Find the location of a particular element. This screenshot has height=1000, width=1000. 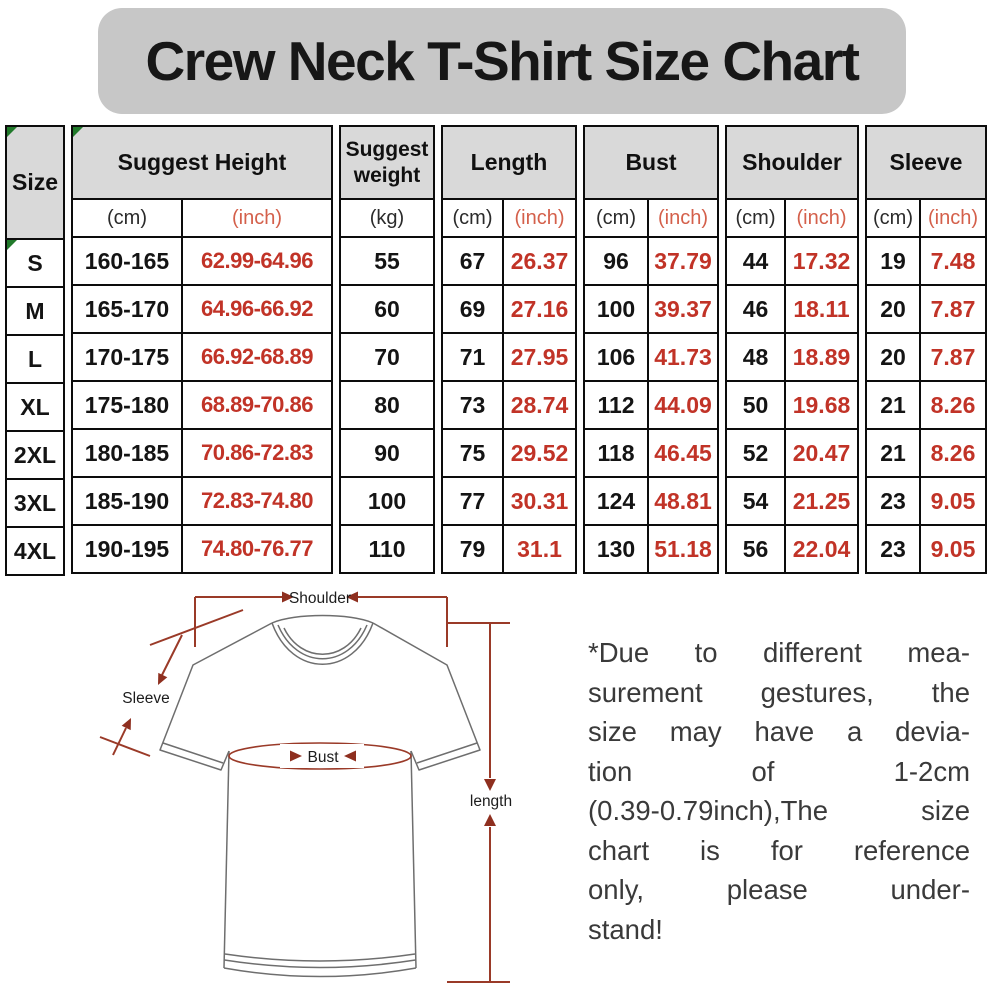

cell: 68.89-70.86 is located at coordinates (257, 405).